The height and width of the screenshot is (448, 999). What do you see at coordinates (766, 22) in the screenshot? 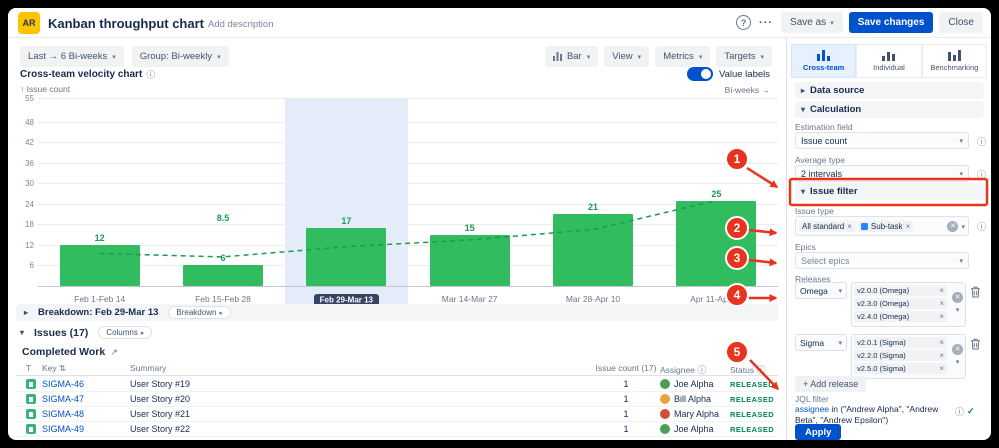
I see `more-menu-icon: ···` at bounding box center [766, 22].